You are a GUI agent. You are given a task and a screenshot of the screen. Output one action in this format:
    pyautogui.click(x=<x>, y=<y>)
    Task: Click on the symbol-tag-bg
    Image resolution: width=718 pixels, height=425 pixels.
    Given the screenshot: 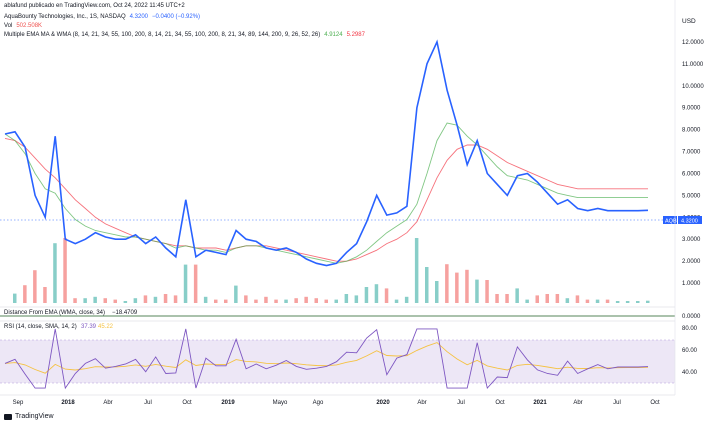 What is the action you would take?
    pyautogui.click(x=670, y=220)
    